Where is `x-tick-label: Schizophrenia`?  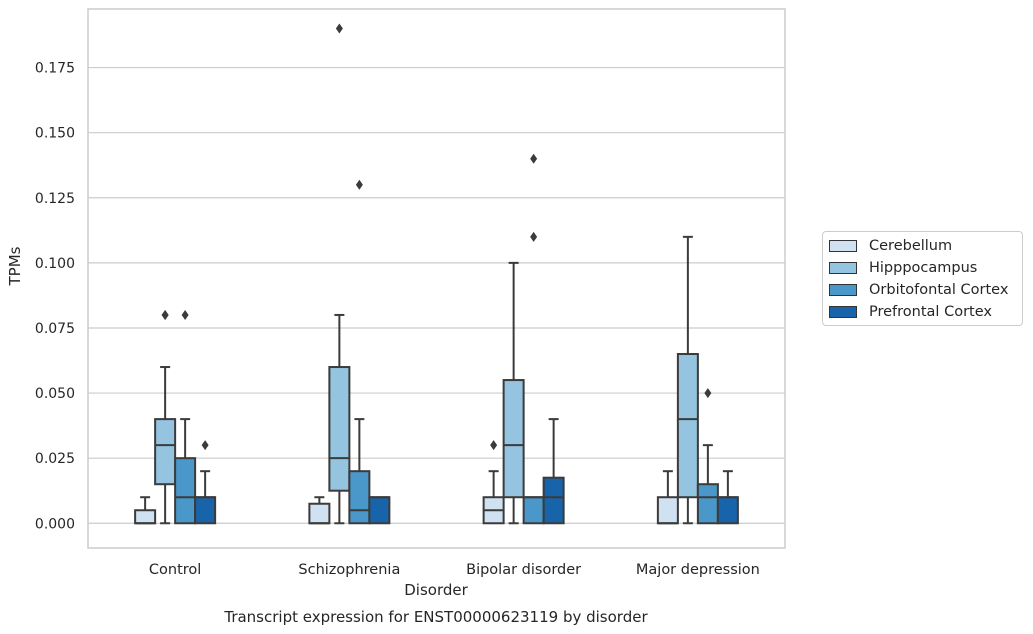
x-tick-label: Schizophrenia is located at coordinates (349, 570).